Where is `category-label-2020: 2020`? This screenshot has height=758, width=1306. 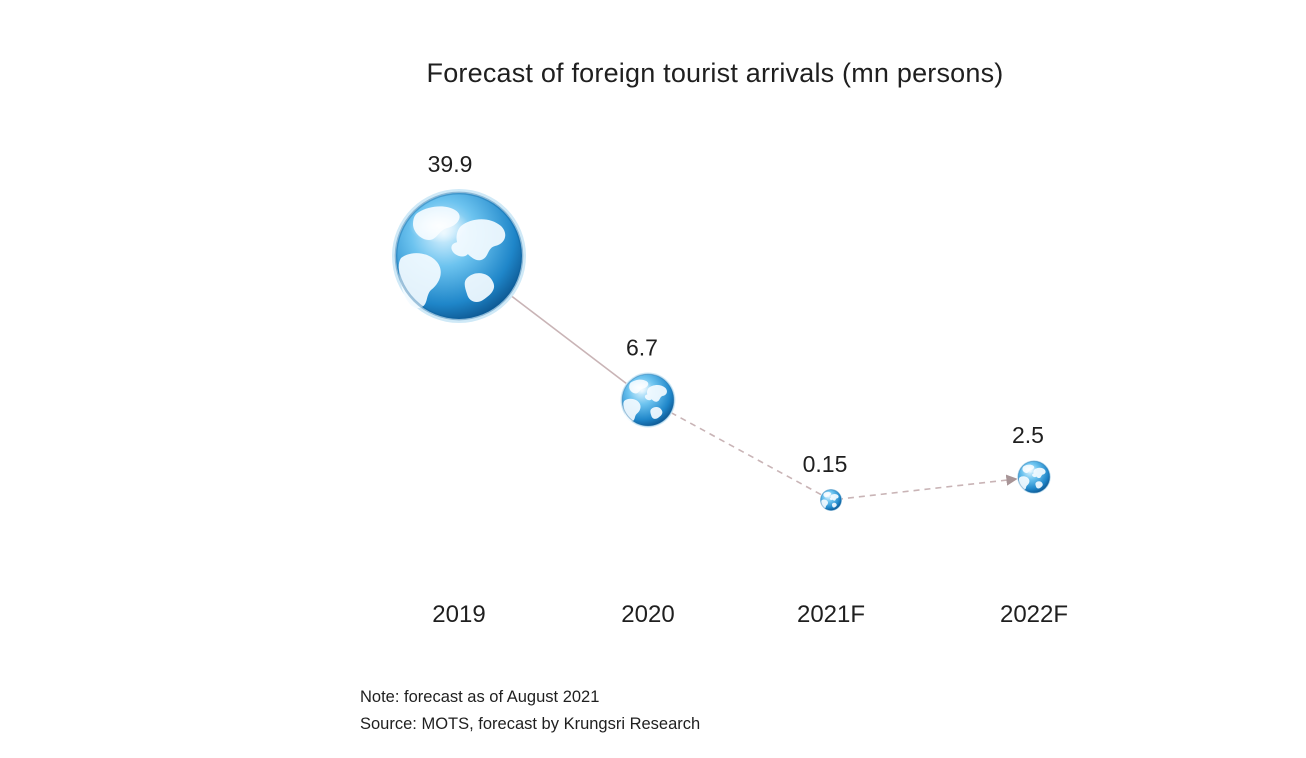
category-label-2020: 2020 is located at coordinates (647, 614).